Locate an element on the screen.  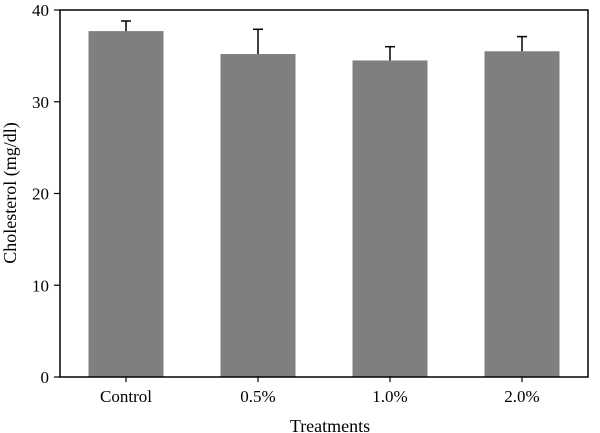
x-tick-label-2: 1.0% is located at coordinates (389, 396).